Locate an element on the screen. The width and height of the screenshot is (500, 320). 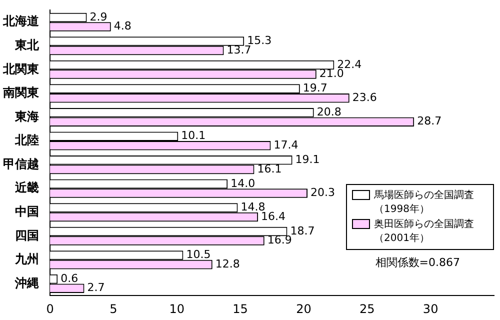
data-label: 14.0 is located at coordinates (243, 183).